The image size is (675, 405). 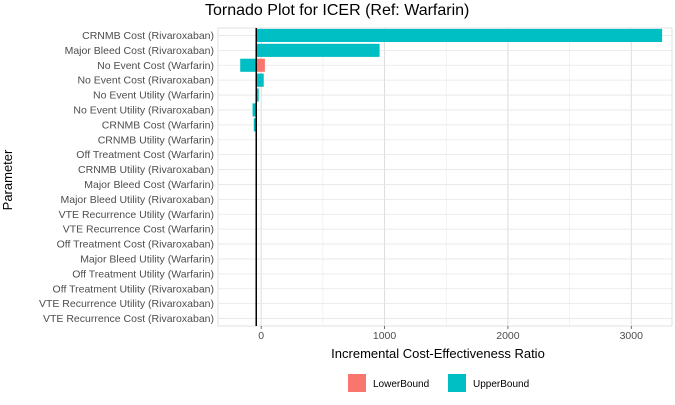 I want to click on y-axis-title: Parameter, so click(x=7, y=179).